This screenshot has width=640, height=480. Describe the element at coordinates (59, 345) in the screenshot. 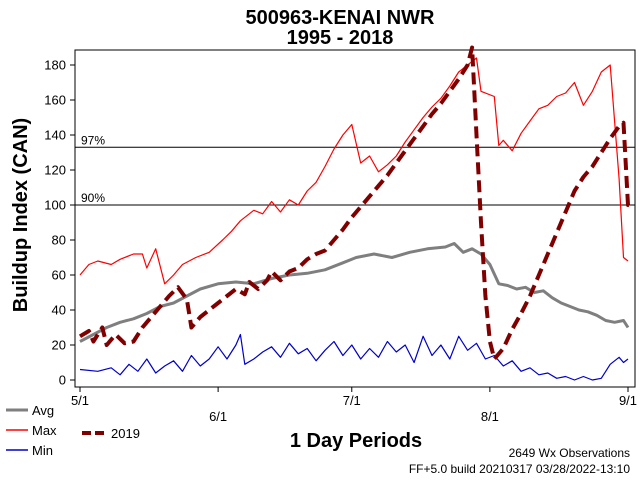

I see `y-tick-label-20: 20` at that location.